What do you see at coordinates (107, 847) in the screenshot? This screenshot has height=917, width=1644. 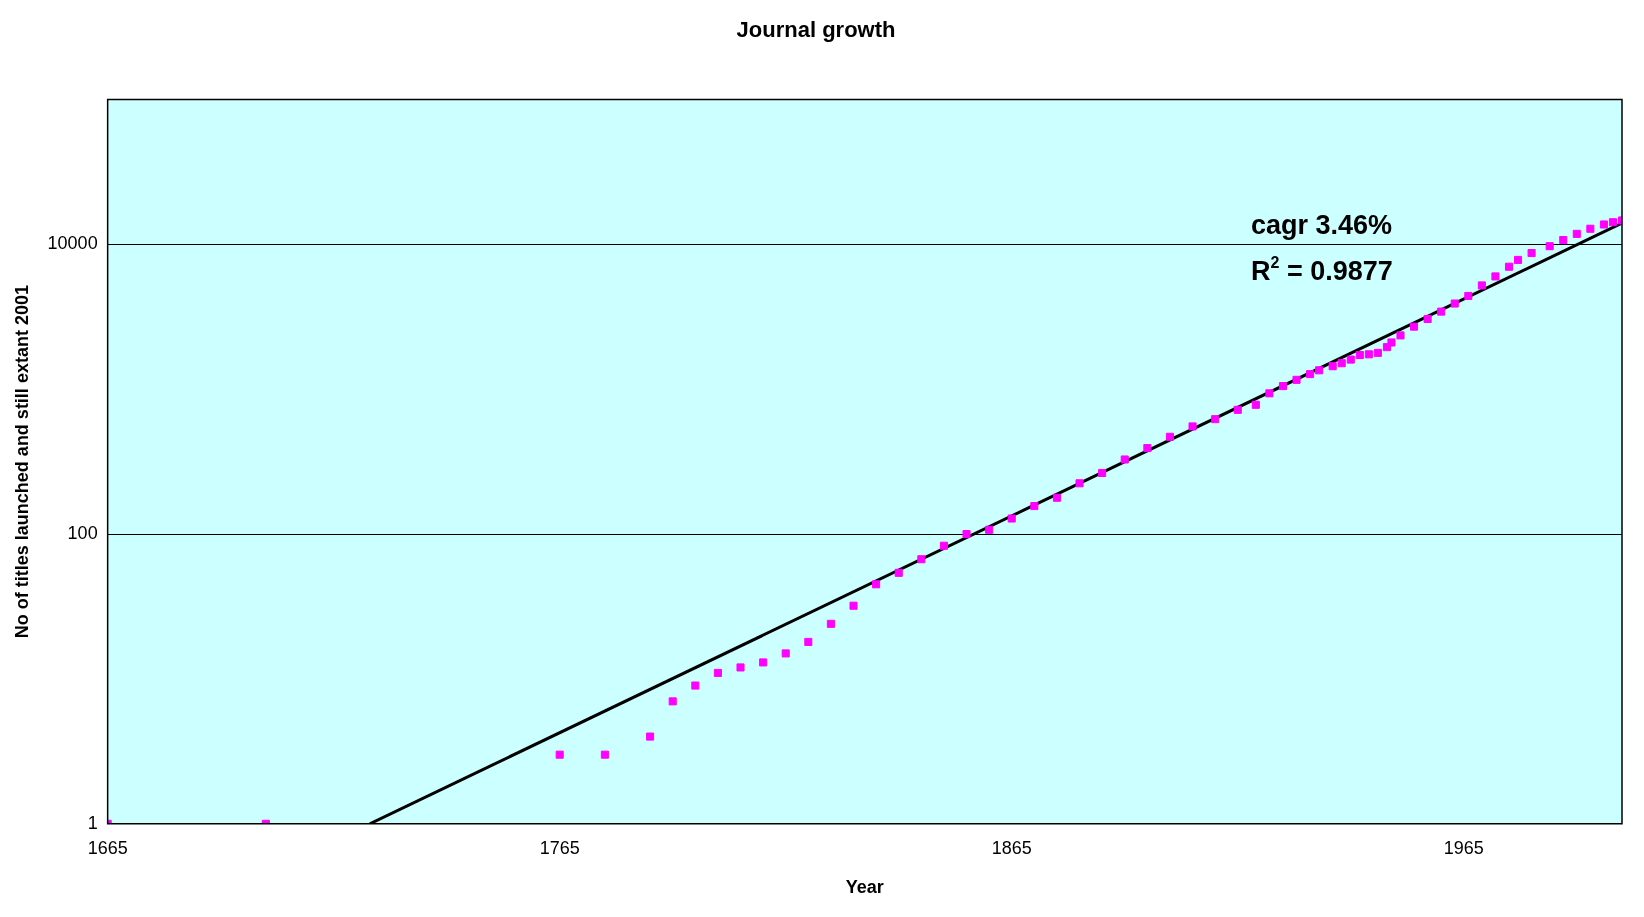 I see `x-tick-label: 1665` at bounding box center [107, 847].